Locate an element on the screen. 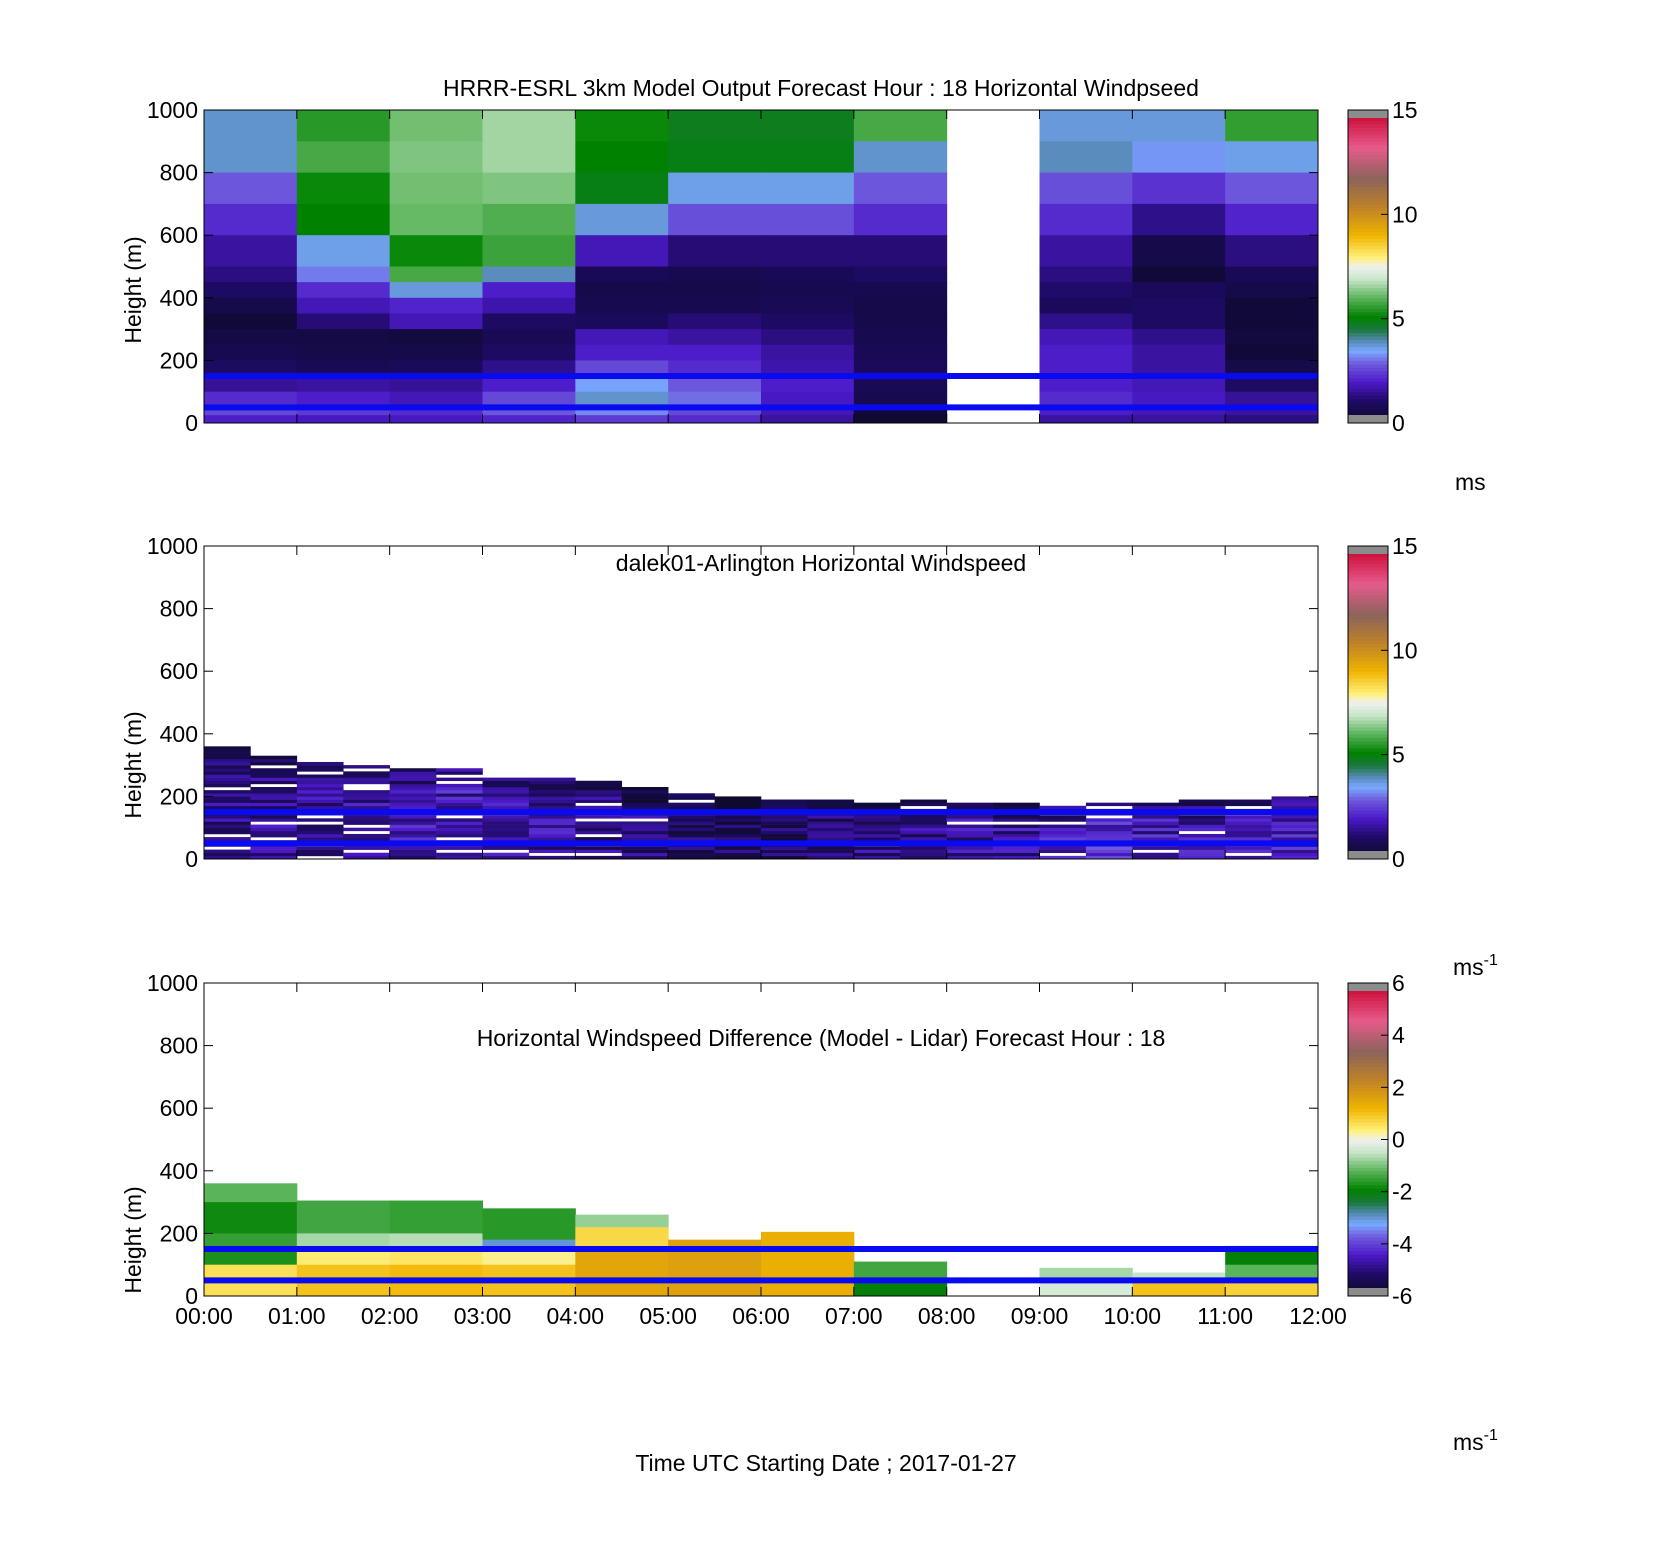 The height and width of the screenshot is (1561, 1680). colorbar-over is located at coordinates (1368, 550).